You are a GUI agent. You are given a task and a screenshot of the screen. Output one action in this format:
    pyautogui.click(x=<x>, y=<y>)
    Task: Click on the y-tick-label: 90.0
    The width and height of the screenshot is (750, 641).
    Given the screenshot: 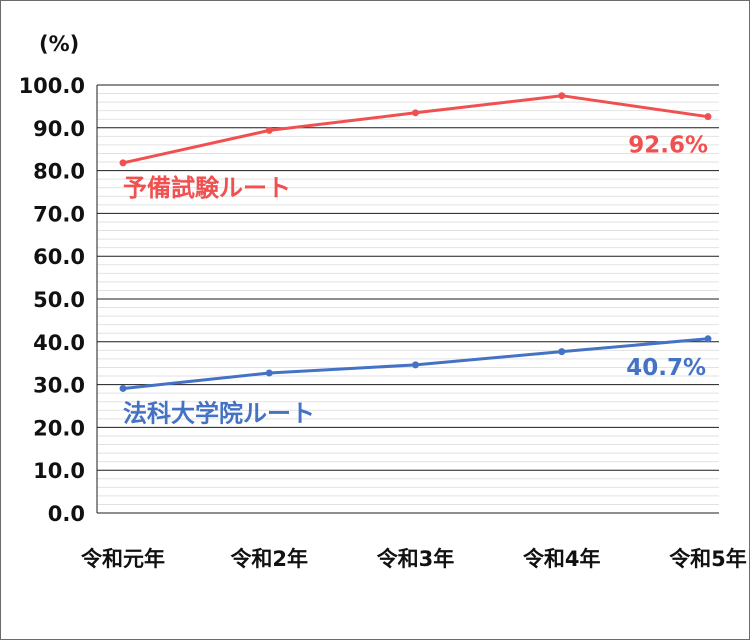 What is the action you would take?
    pyautogui.click(x=59, y=129)
    